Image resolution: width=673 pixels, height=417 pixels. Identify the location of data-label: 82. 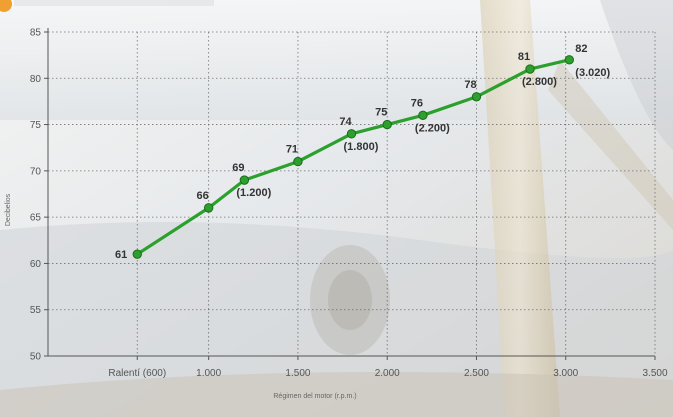
(581, 49).